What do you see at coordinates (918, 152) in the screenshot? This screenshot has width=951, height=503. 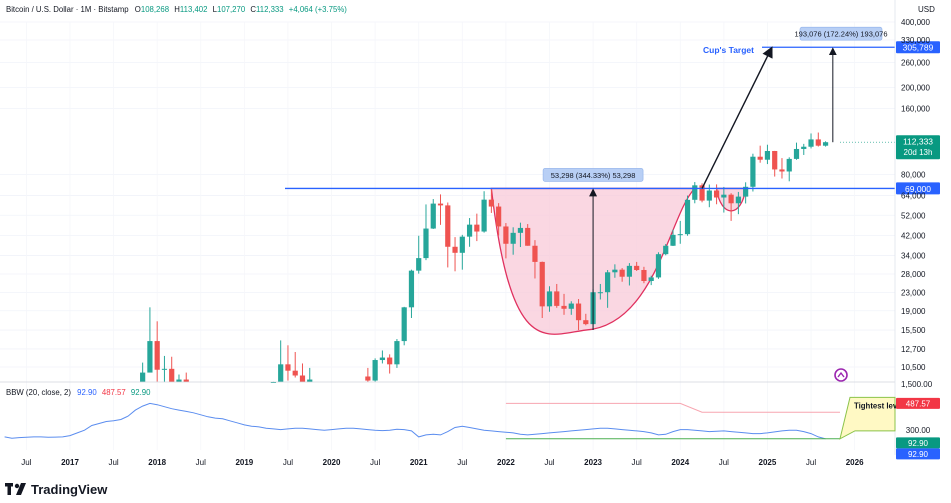 I see `price-badge-countdown: 20d 13h` at bounding box center [918, 152].